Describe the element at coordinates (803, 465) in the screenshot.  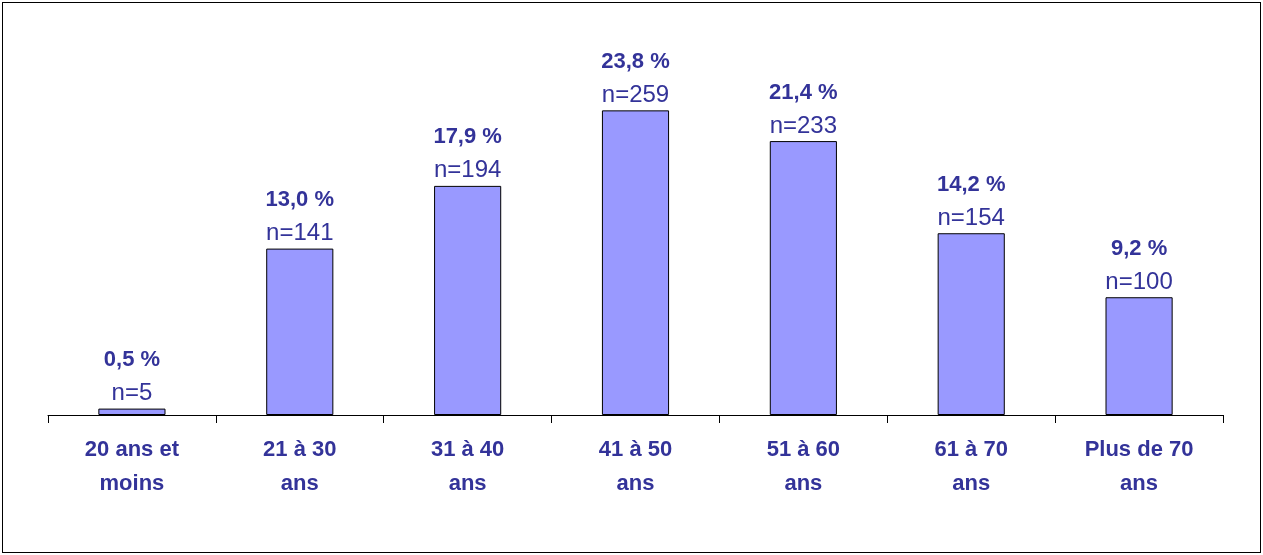
I see `x-tick-label: 51 à 60 ans` at that location.